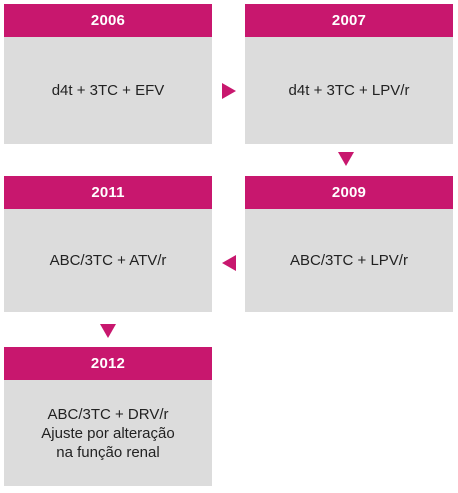 This screenshot has width=458, height=493. What do you see at coordinates (108, 192) in the screenshot?
I see `step-year: 2011` at bounding box center [108, 192].